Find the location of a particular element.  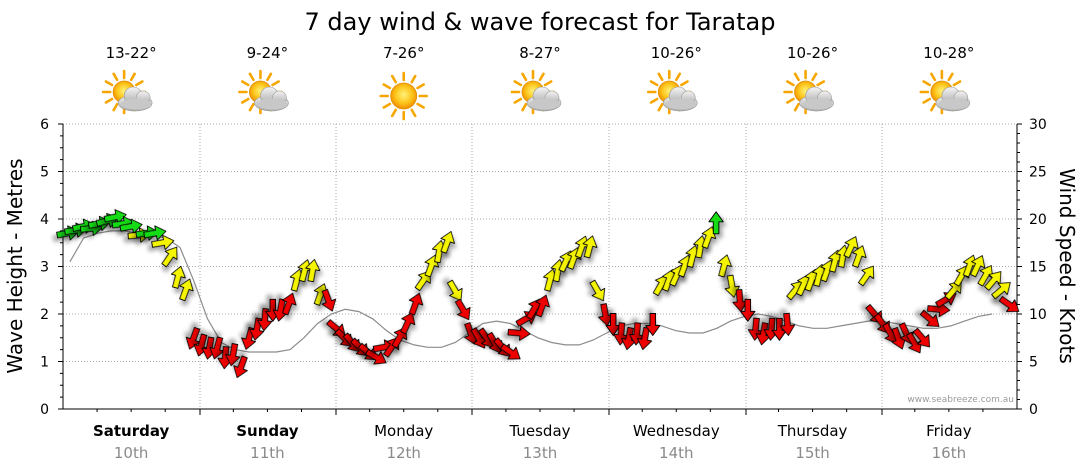

right-axis: 0 5 10 15 20 25 30 is located at coordinates (1031, 267).